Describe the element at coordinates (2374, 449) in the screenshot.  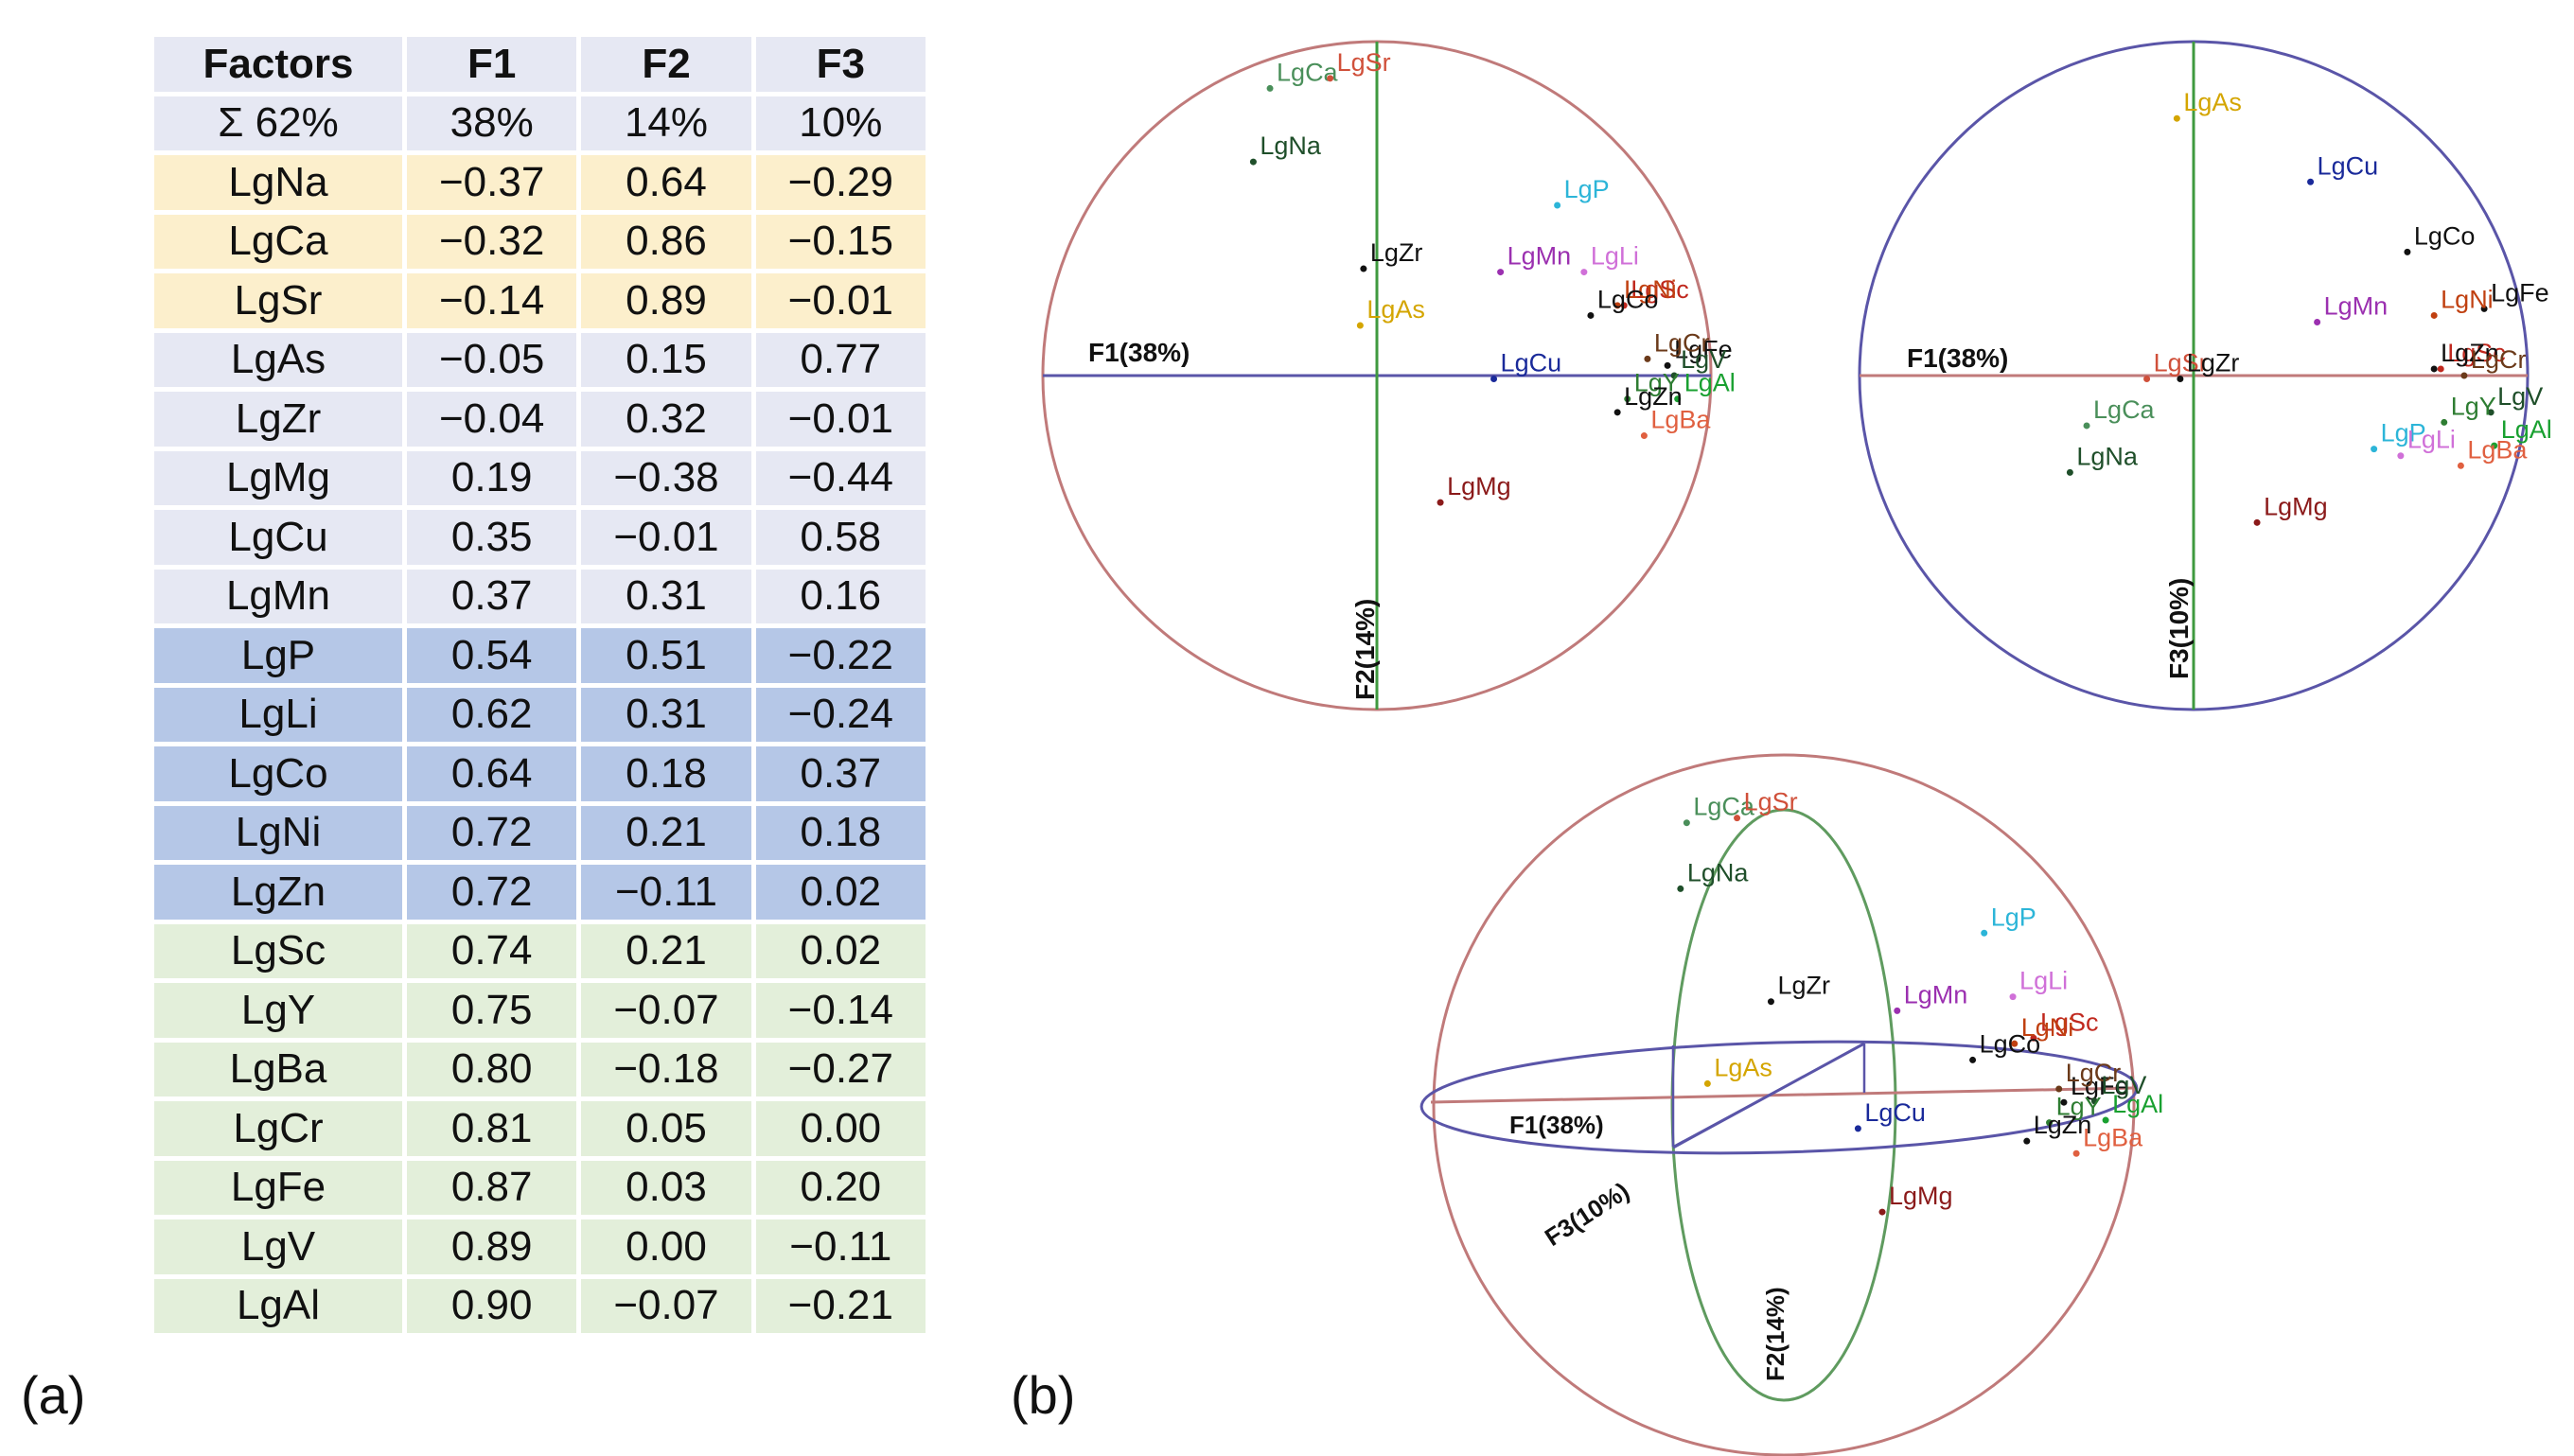
I see `point-lgp` at that location.